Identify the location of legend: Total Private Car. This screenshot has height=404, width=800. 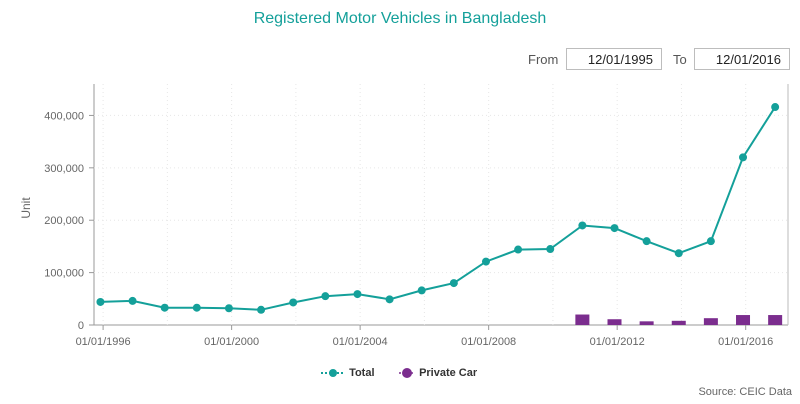
(400, 375).